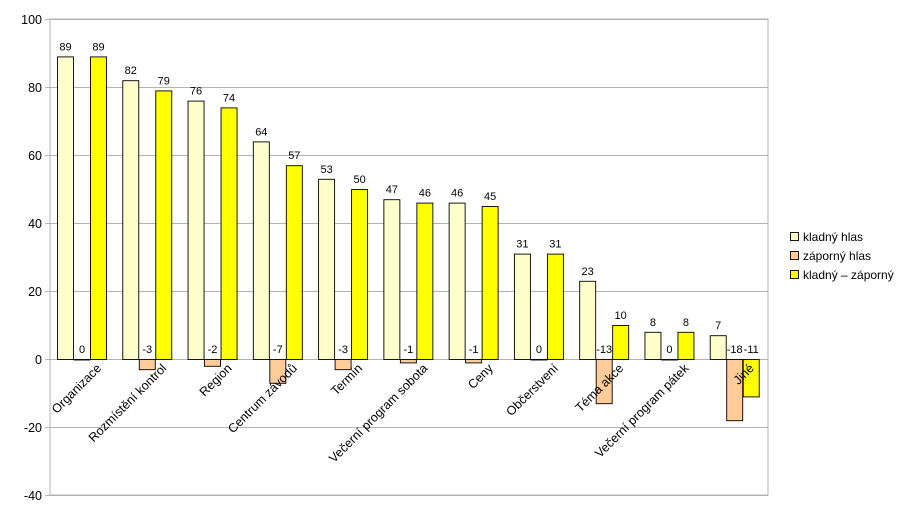 The height and width of the screenshot is (513, 913). I want to click on y-tick-label: 40, so click(35, 224).